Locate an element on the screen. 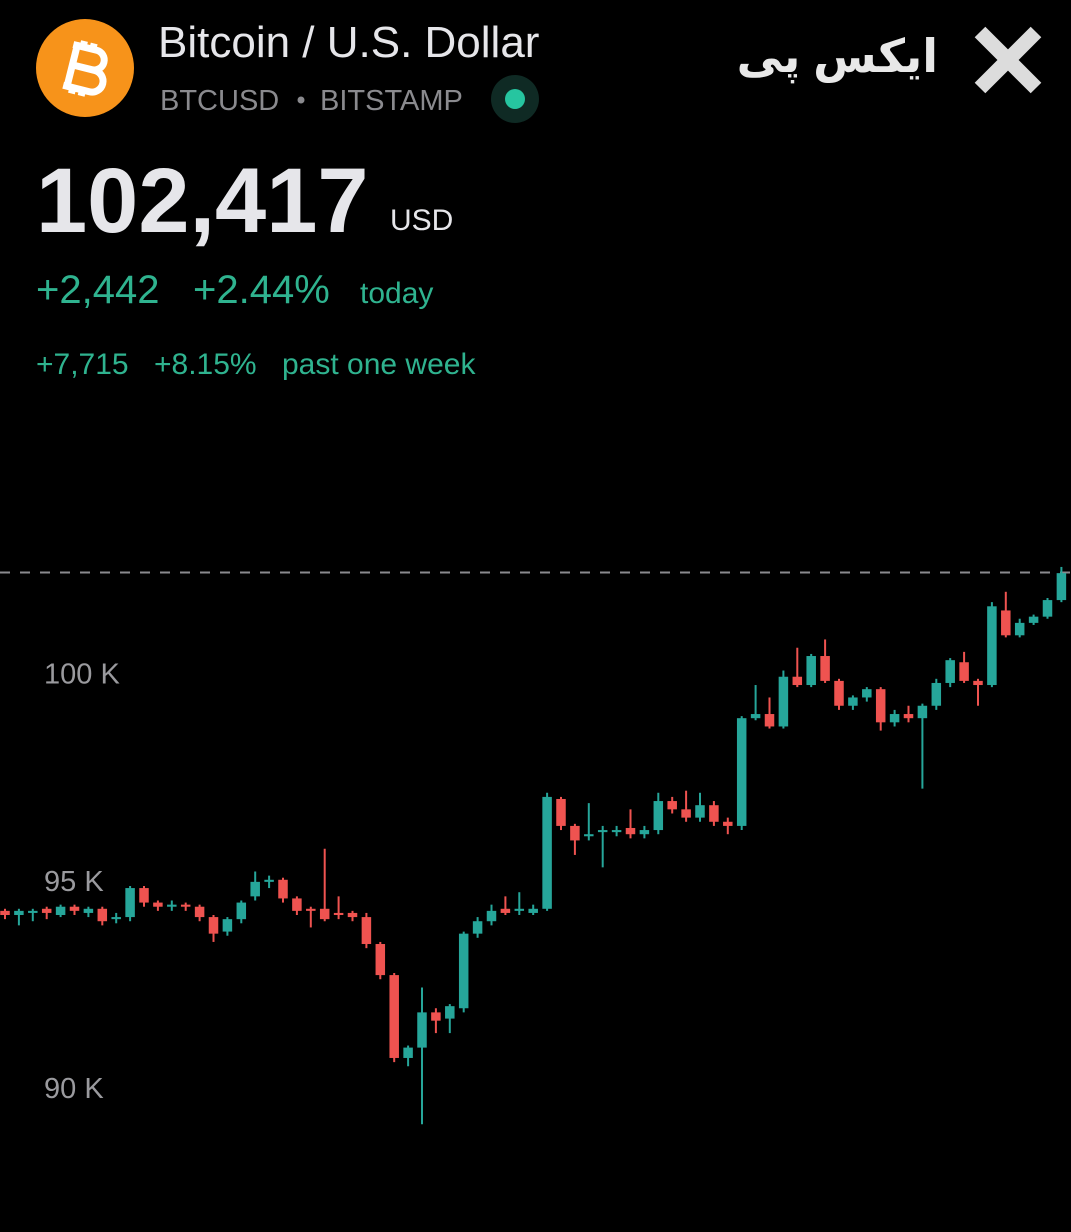  week-label: past one week is located at coordinates (379, 364).